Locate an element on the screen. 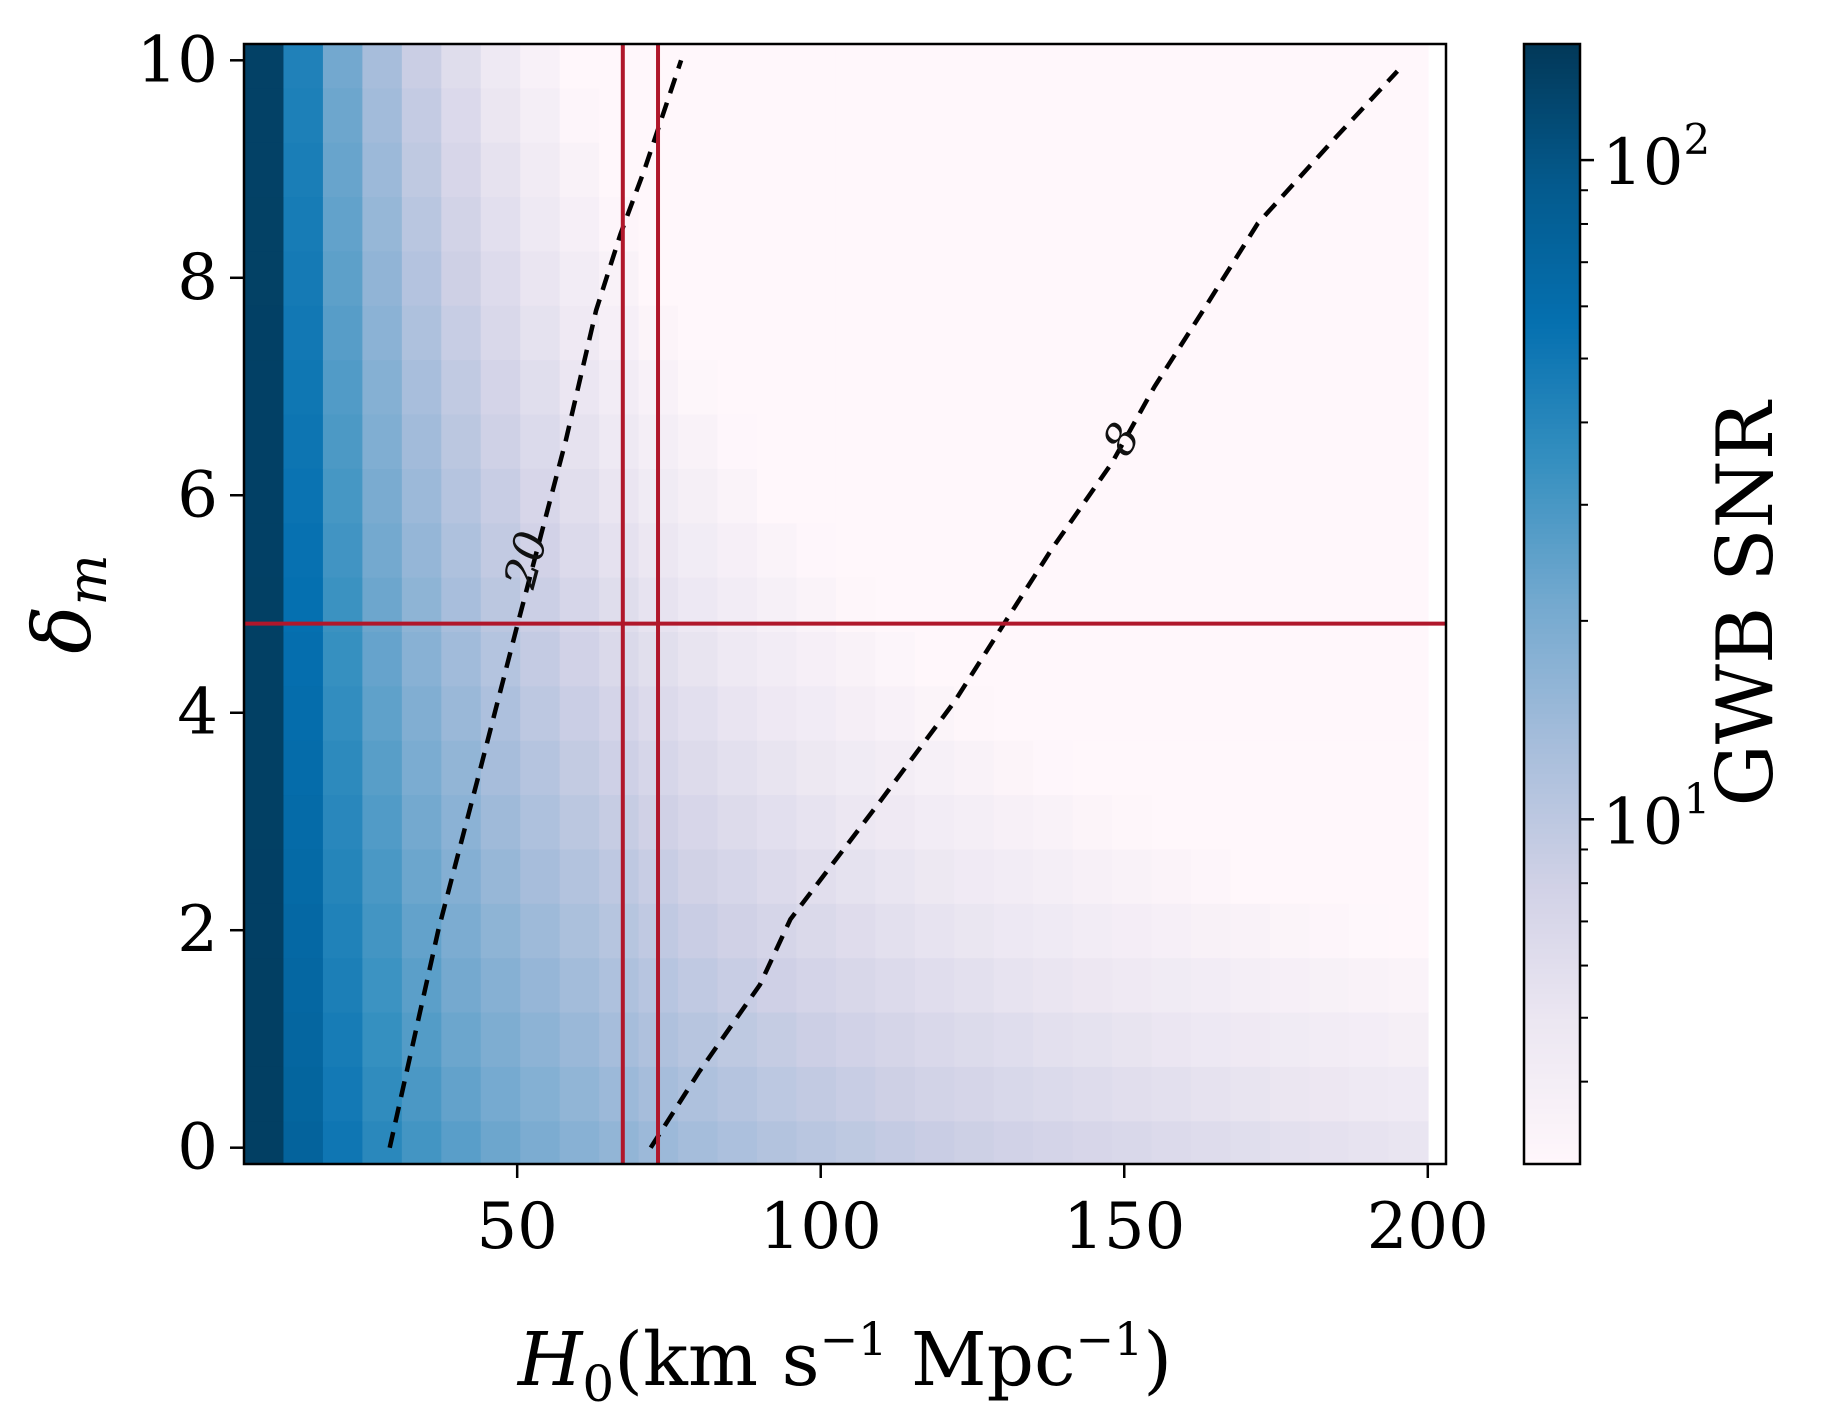 This screenshot has width=1833, height=1416. x-axis-label-exponent-2: −1 is located at coordinates (1109, 1339).